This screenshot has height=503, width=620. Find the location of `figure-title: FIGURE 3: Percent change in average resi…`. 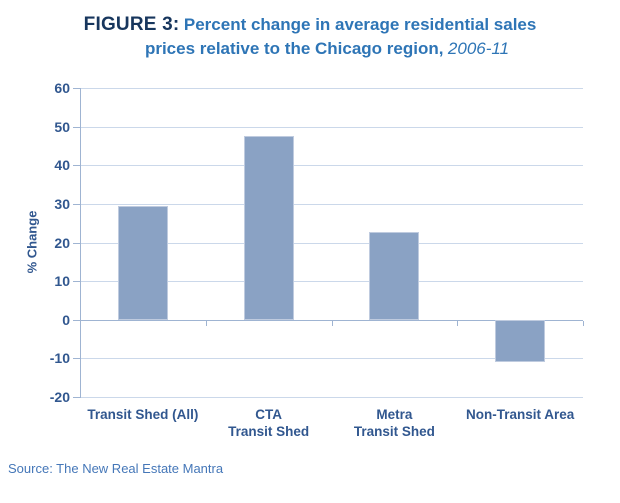

figure-title: FIGURE 3: Percent change in average resi… is located at coordinates (310, 37).